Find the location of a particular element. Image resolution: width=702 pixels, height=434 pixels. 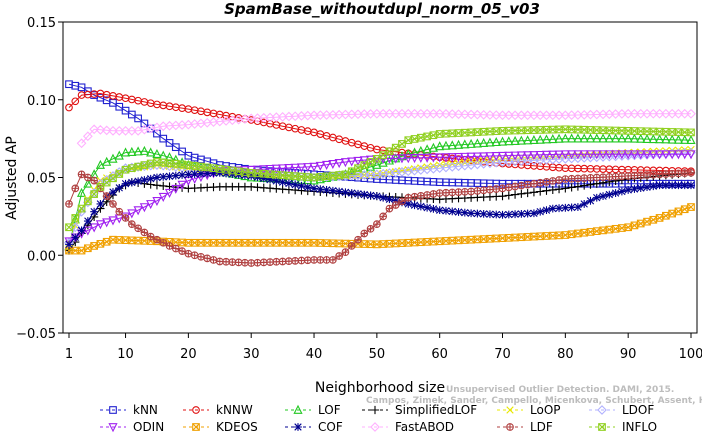

chart-title: SpamBase_withoutdupl_norm_05_v03 is located at coordinates (382, 9).